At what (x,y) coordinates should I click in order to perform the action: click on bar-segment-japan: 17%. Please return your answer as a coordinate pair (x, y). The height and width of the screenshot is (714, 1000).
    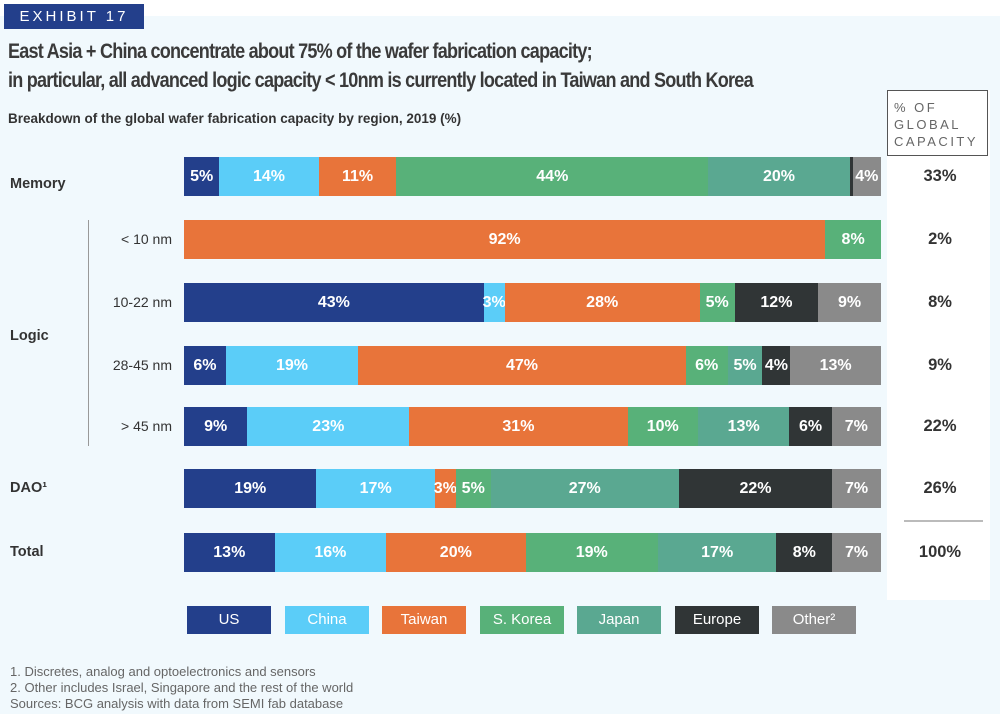
    Looking at the image, I should click on (717, 552).